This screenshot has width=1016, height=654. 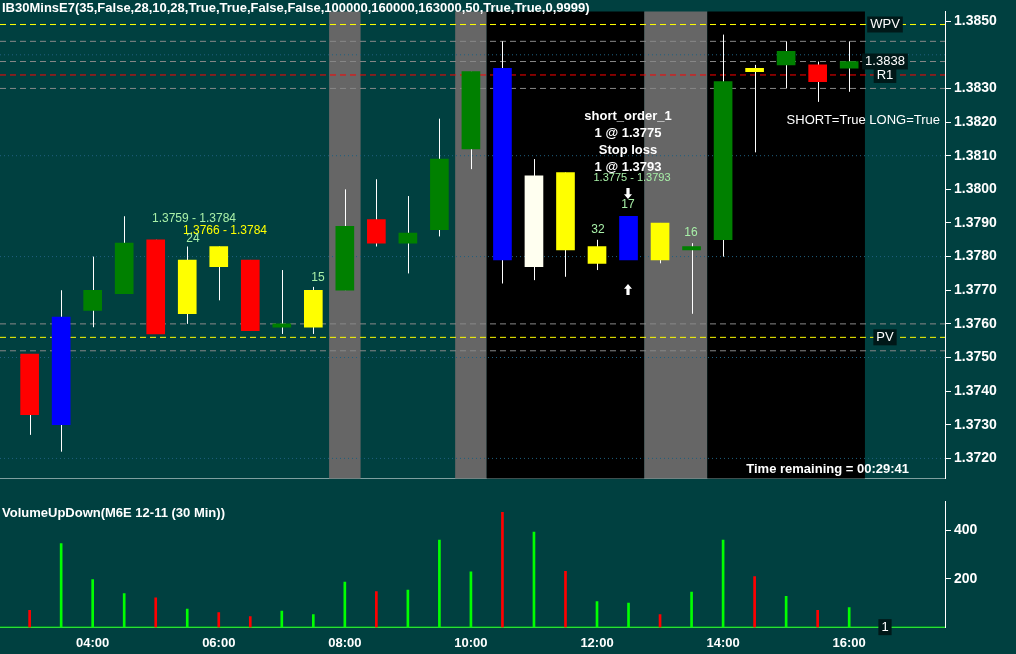 What do you see at coordinates (976, 87) in the screenshot?
I see `y-tick-label: 1.3830` at bounding box center [976, 87].